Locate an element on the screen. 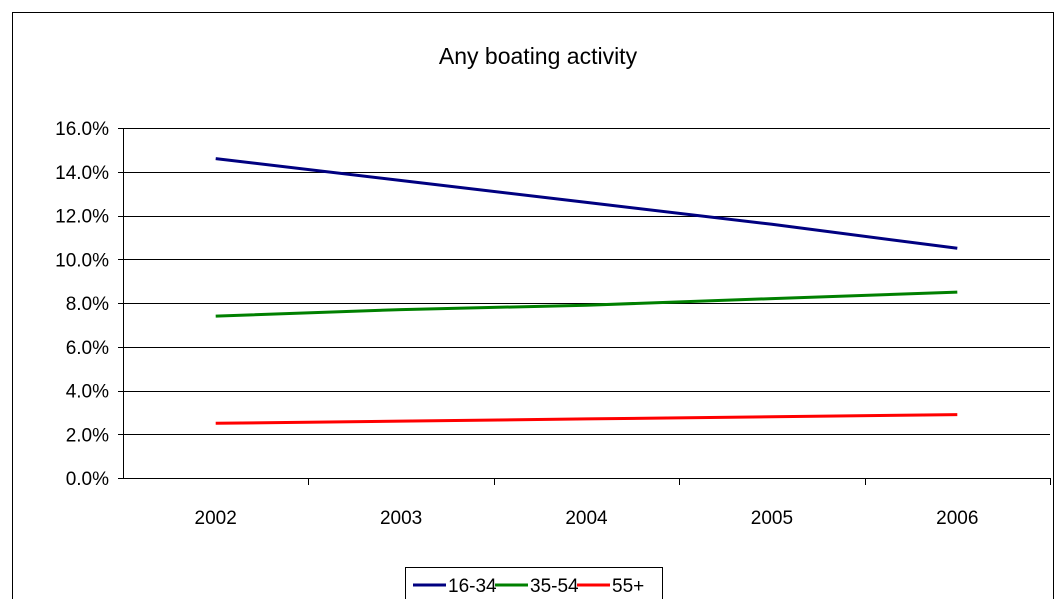 The width and height of the screenshot is (1055, 599). x-tick-label: 2006 is located at coordinates (957, 518).